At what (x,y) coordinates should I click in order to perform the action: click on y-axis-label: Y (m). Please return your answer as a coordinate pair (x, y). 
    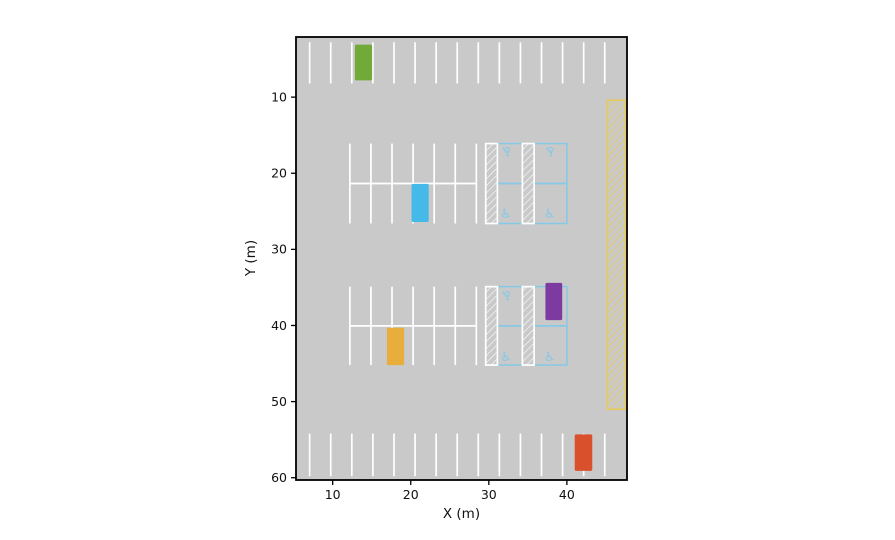
    Looking at the image, I should click on (251, 258).